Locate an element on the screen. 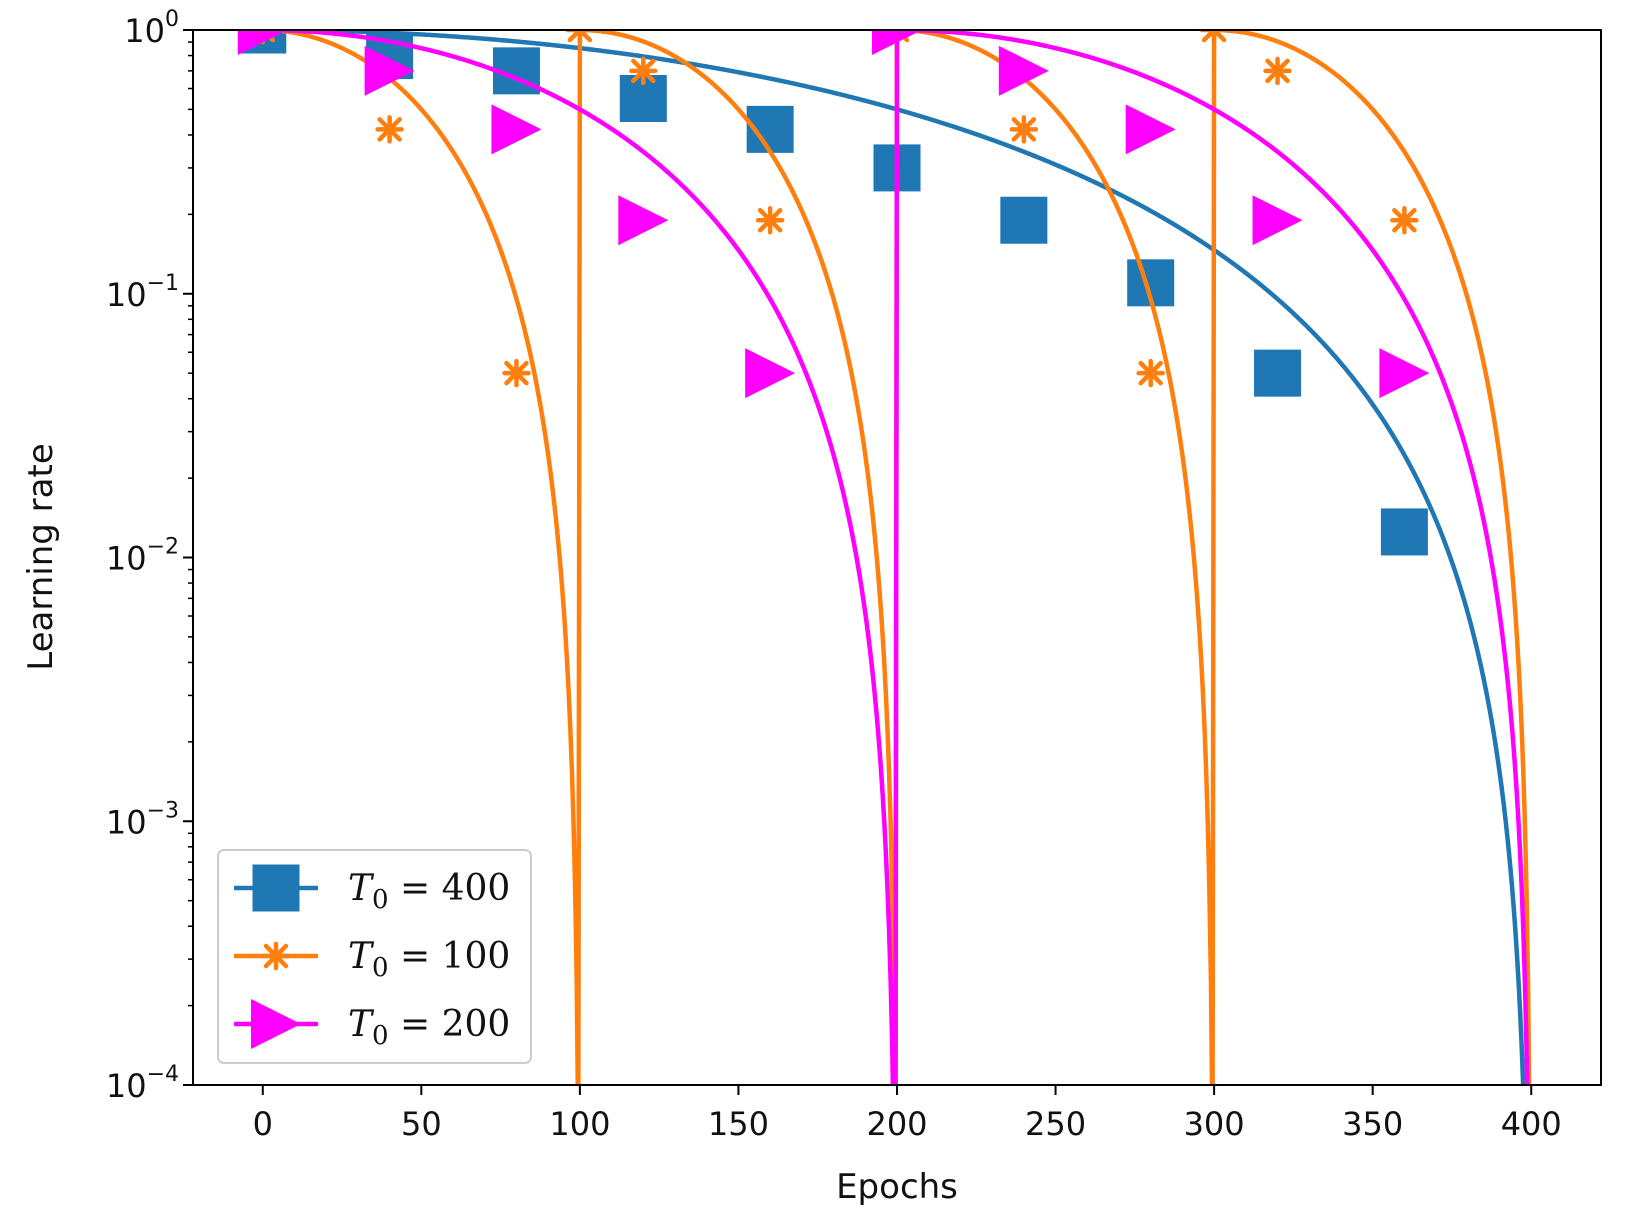 The height and width of the screenshot is (1225, 1630). x-tick-label: 200 is located at coordinates (896, 1124).